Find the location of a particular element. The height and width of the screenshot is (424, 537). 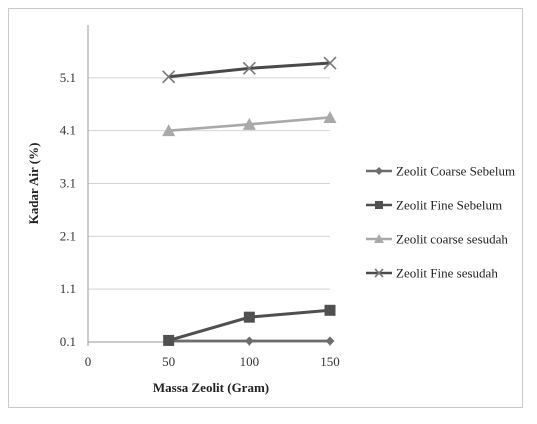

series-x is located at coordinates (249, 70).